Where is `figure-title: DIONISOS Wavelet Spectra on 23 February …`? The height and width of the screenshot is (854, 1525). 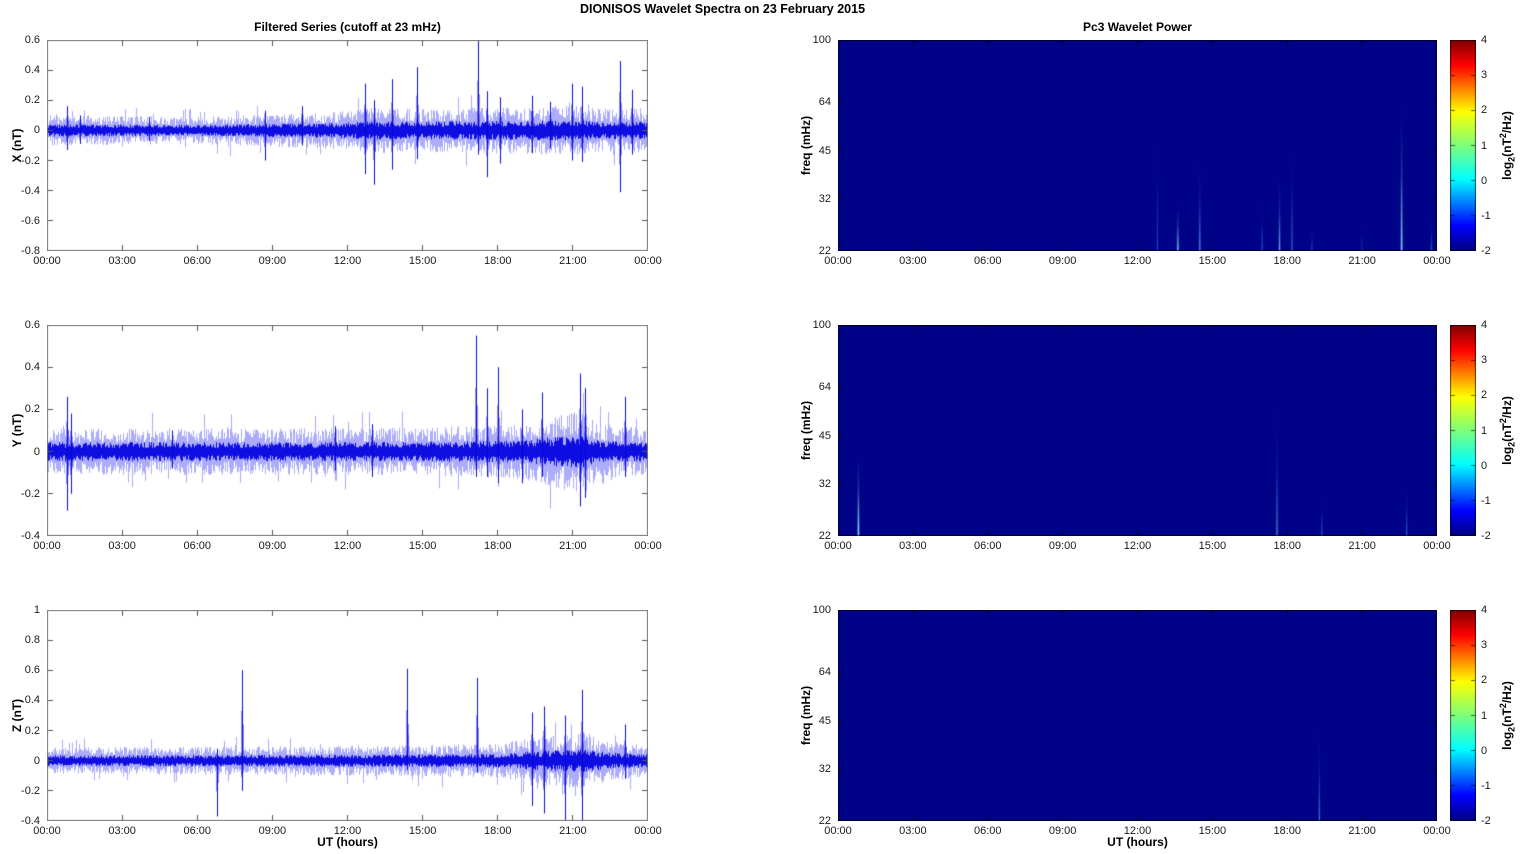 figure-title: DIONISOS Wavelet Spectra on 23 February … is located at coordinates (722, 9).